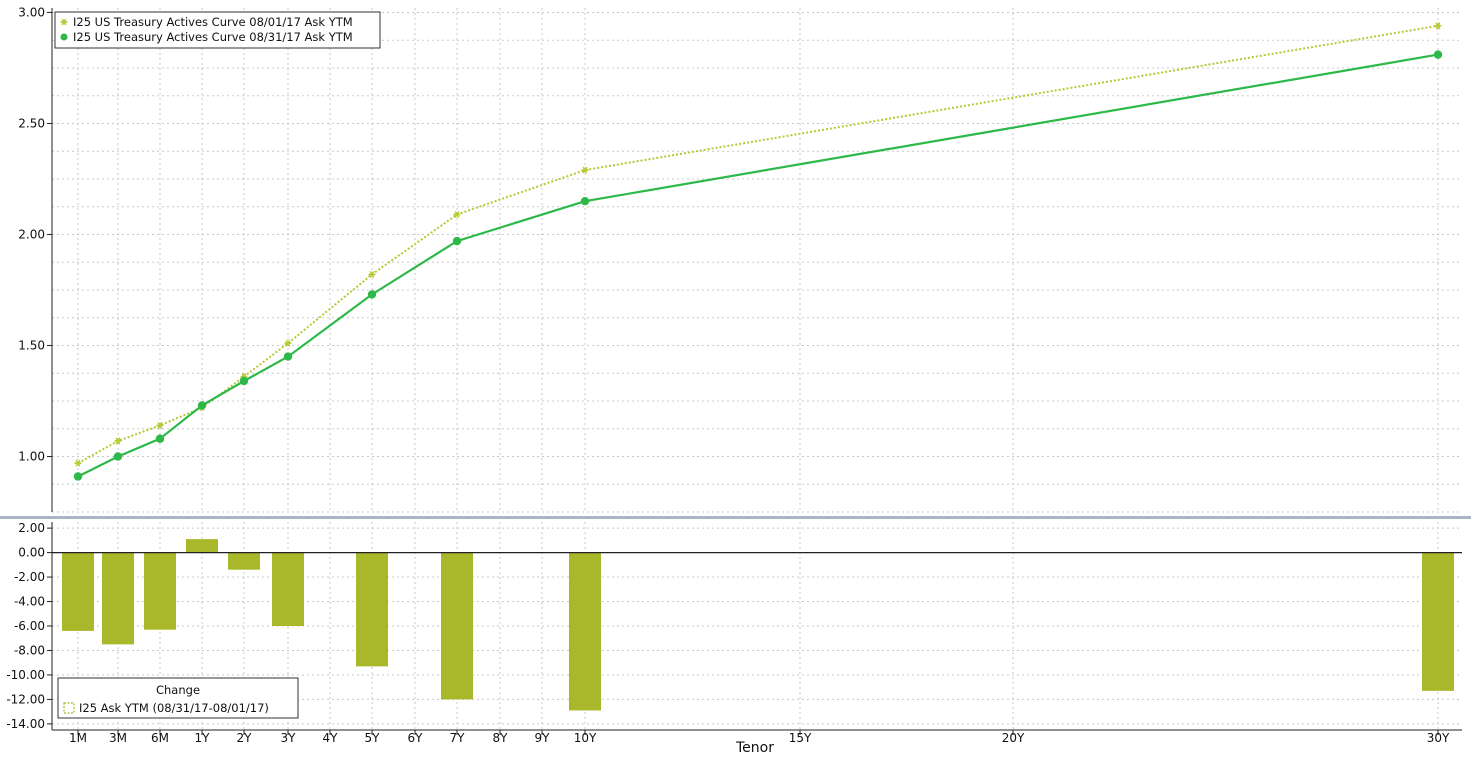 Image resolution: width=1471 pixels, height=761 pixels. Describe the element at coordinates (25, 724) in the screenshot. I see `lower-y-tick-label: -14.00` at that location.